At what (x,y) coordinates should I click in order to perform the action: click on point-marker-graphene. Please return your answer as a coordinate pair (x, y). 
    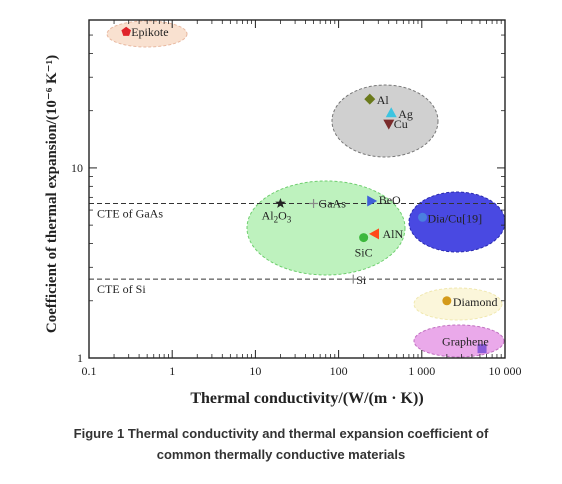
    Looking at the image, I should click on (482, 349).